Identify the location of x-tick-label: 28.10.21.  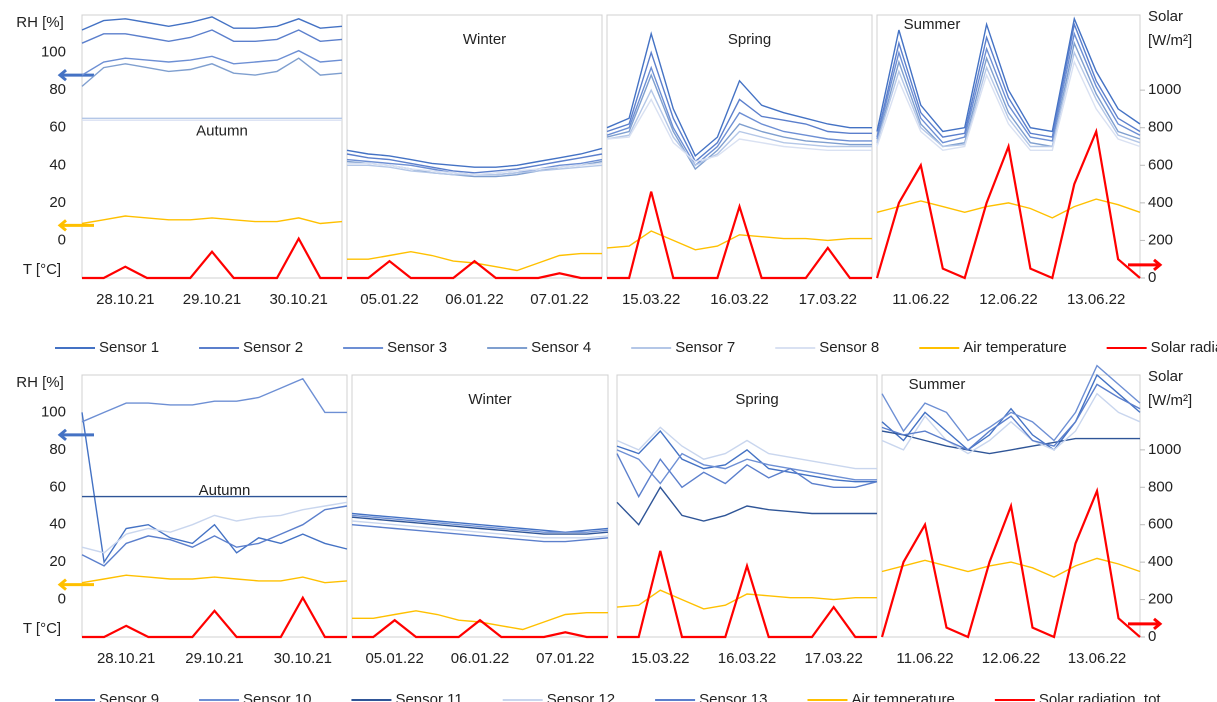
(126, 658).